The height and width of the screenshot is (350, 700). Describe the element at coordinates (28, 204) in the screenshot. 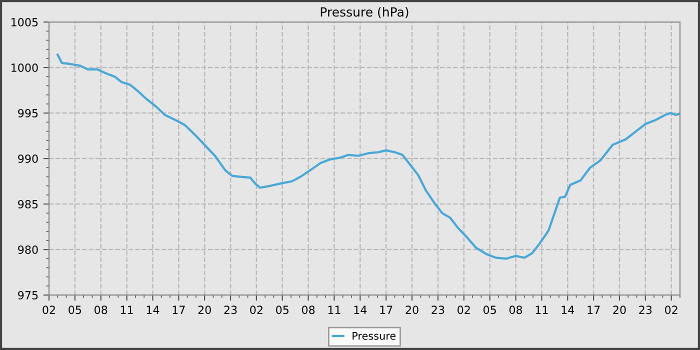

I see `y-tick-label: 985` at that location.